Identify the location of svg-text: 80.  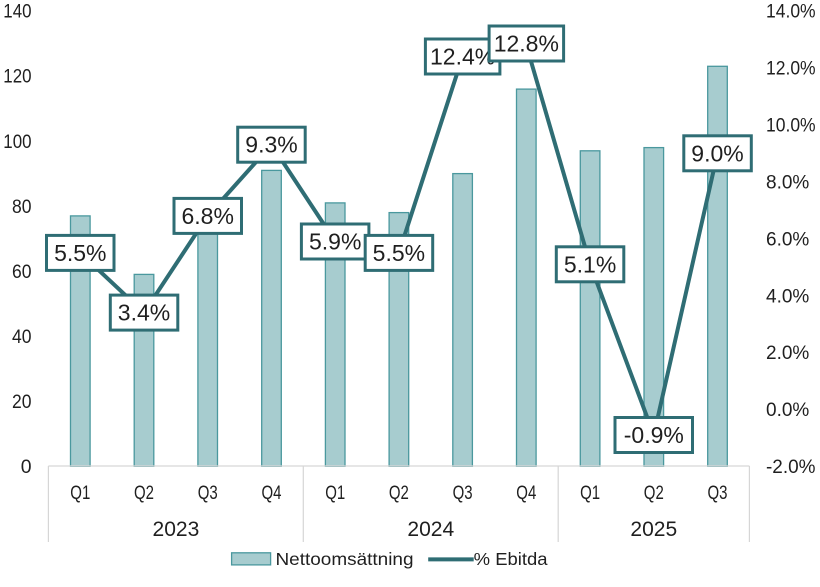
(22, 207).